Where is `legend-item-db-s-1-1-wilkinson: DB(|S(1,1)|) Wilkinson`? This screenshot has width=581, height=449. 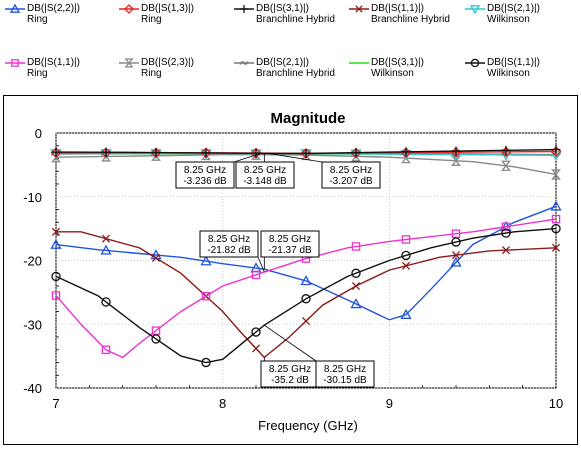 legend-item-db-s-1-1-wilkinson: DB(|S(1,1)|) Wilkinson is located at coordinates (520, 72).